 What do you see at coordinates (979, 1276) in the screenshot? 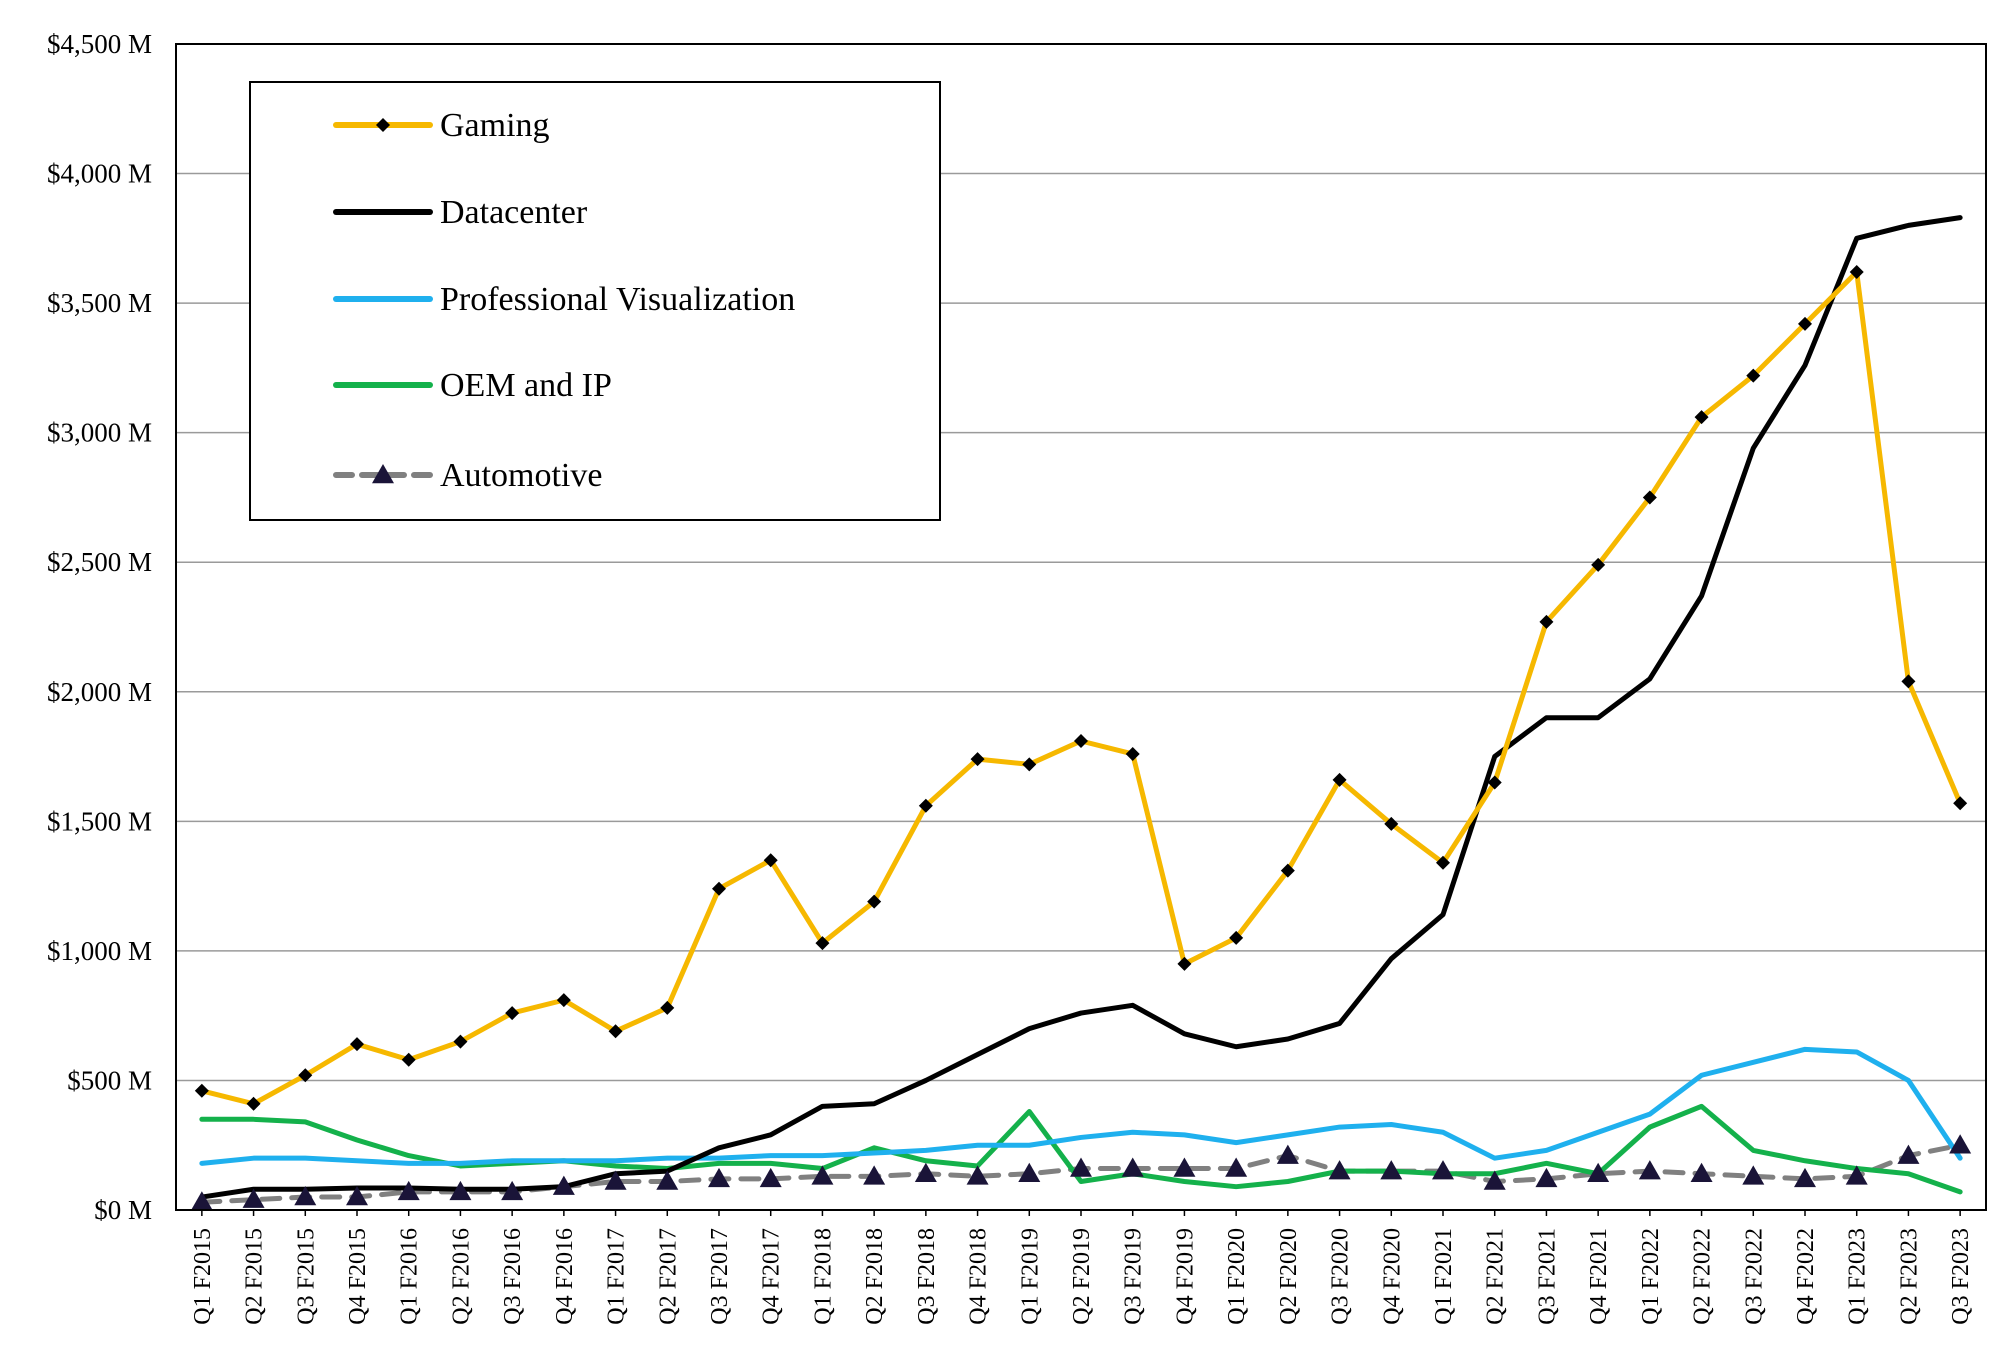
I see `x-tick-label: Q4 F2018` at bounding box center [979, 1276].